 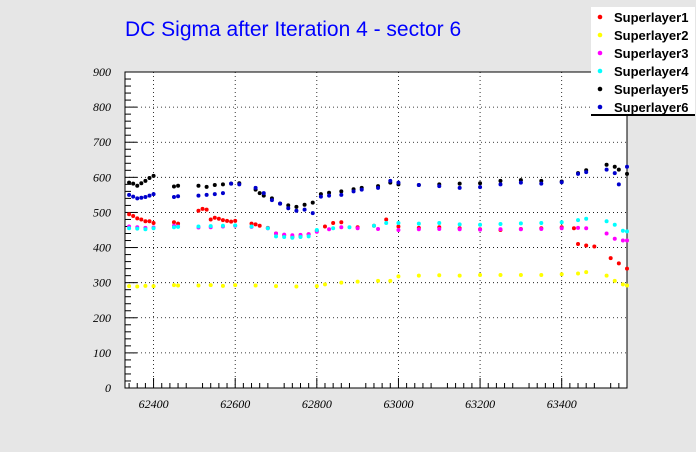 What do you see at coordinates (651, 35) in the screenshot?
I see `legend-label: Superlayer2` at bounding box center [651, 35].